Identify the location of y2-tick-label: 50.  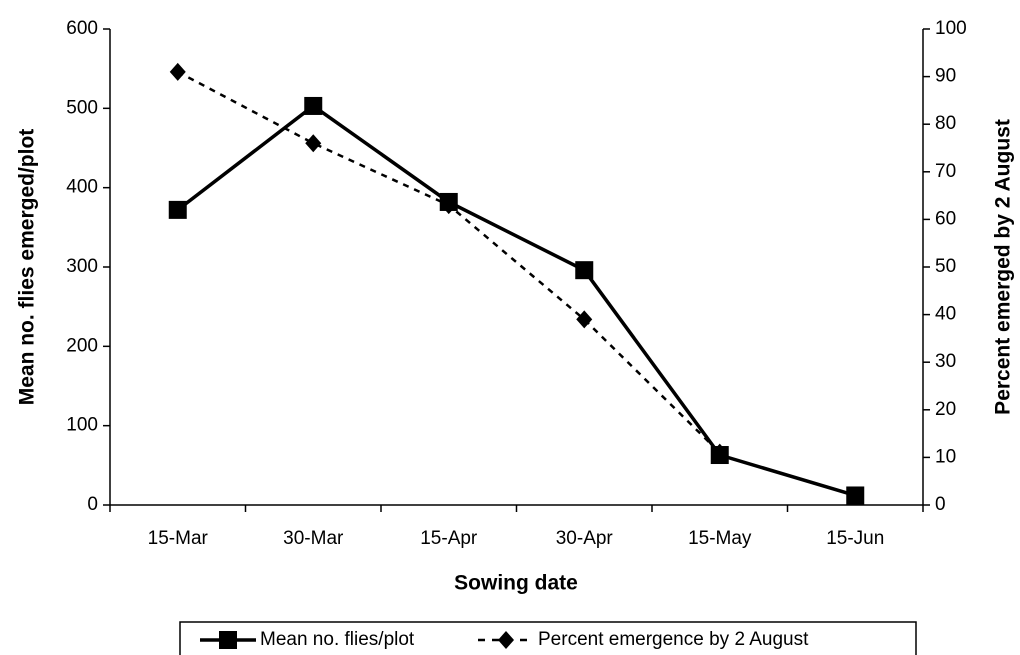
(945, 266).